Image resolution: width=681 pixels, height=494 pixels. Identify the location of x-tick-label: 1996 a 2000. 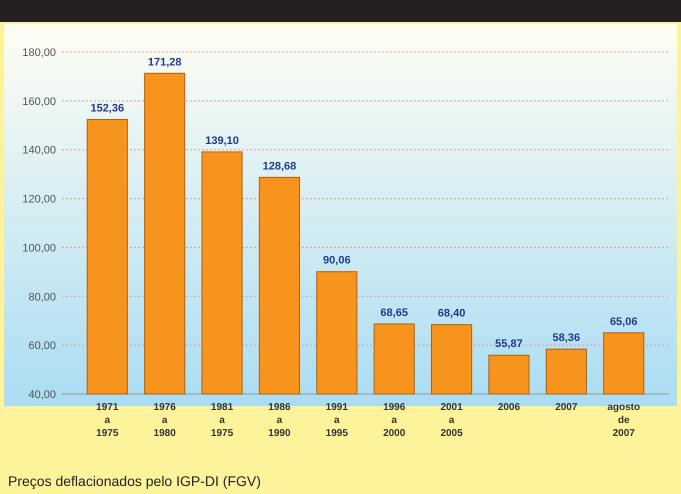
(394, 420).